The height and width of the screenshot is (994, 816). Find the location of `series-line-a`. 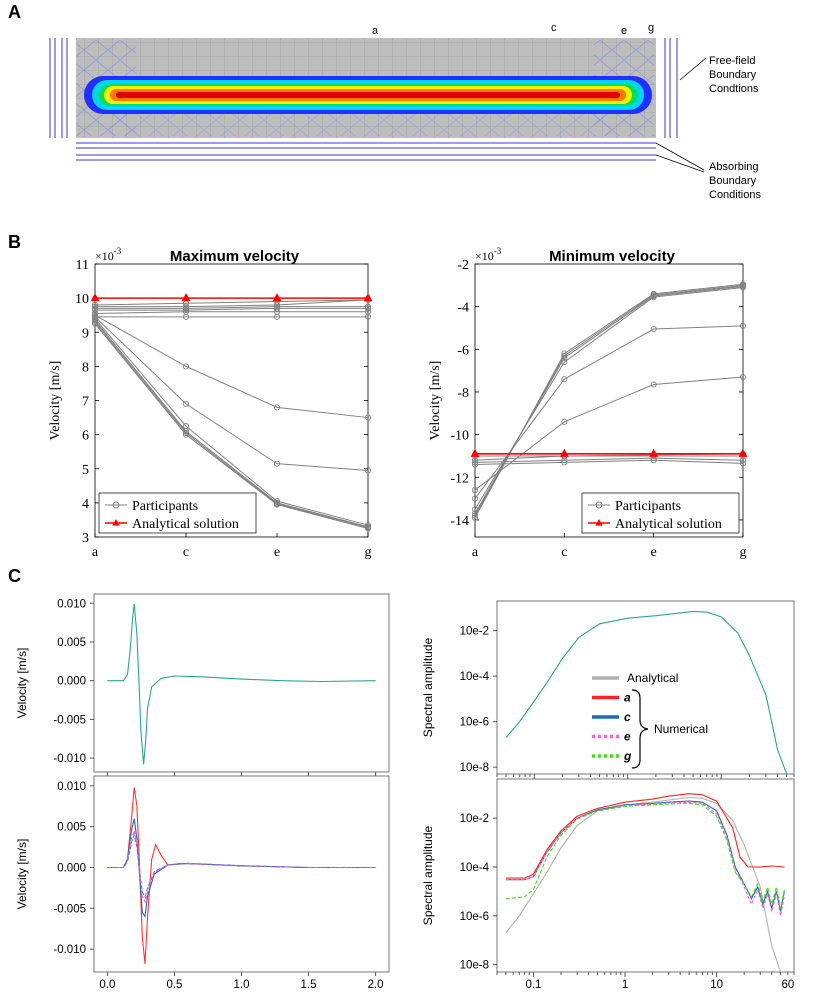

series-line-a is located at coordinates (241, 875).